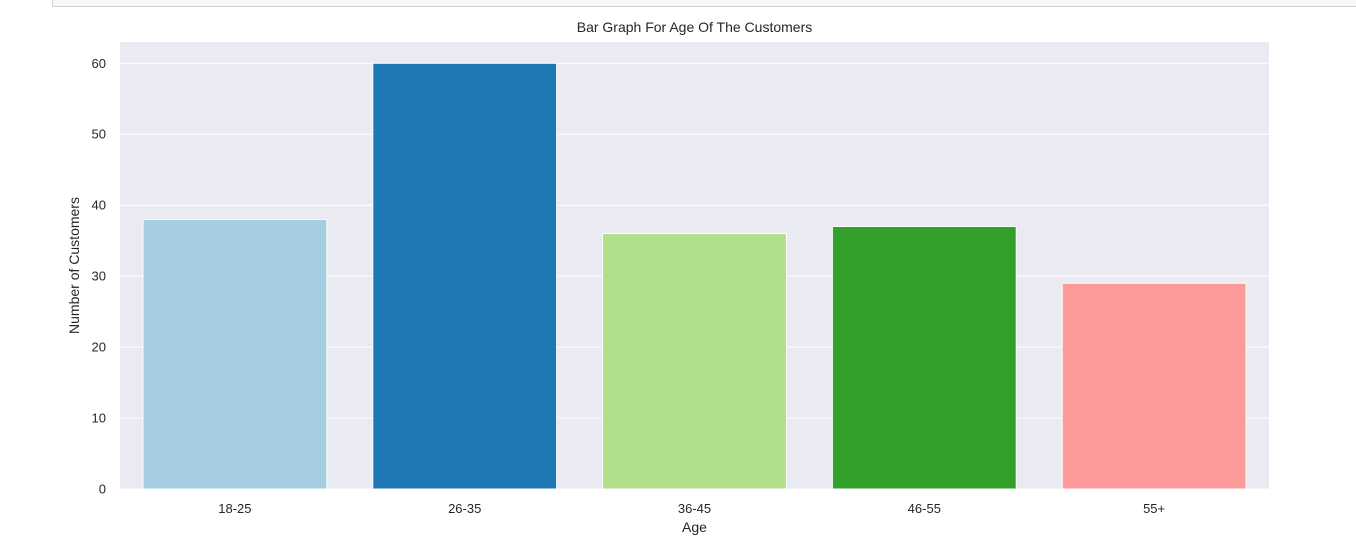 The width and height of the screenshot is (1356, 556). What do you see at coordinates (99, 134) in the screenshot?
I see `y-tick-label: 50` at bounding box center [99, 134].